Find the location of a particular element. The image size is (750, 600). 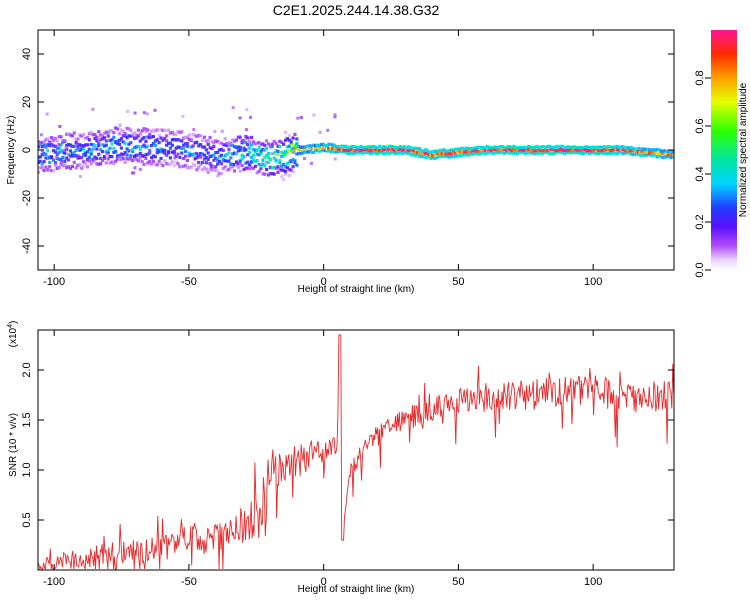

snr-scale-prefix: (x10 is located at coordinates (13, 337).